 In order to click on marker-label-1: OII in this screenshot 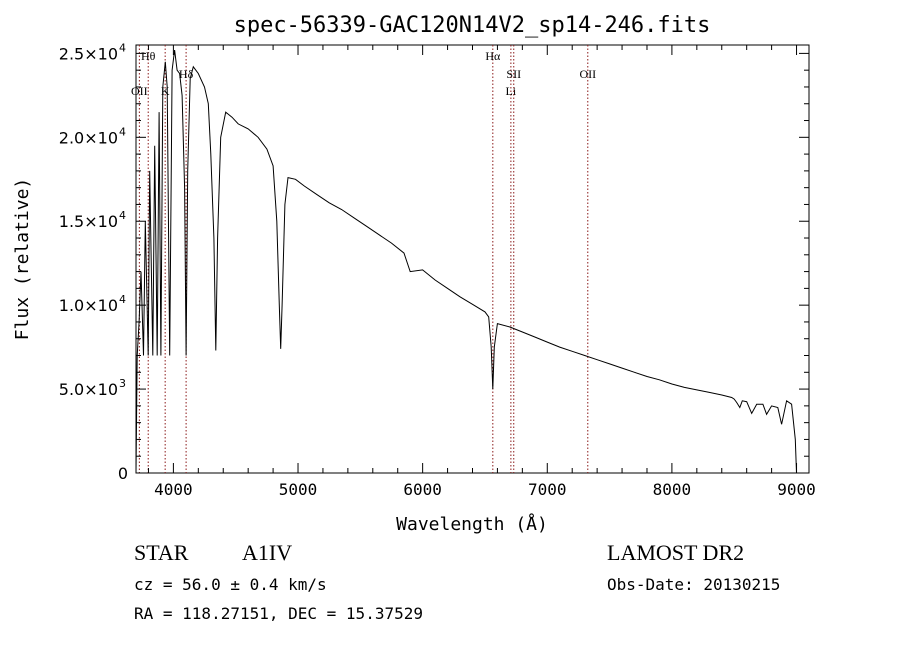, I will do `click(139, 91)`.